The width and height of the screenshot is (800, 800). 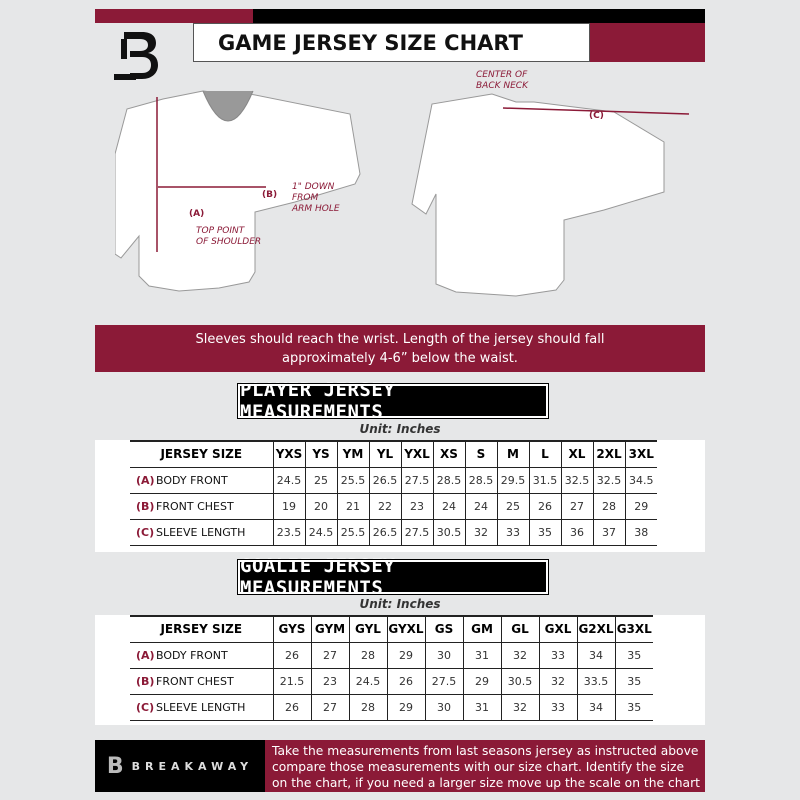 What do you see at coordinates (405, 629) in the screenshot?
I see `size-header: GYXL` at bounding box center [405, 629].